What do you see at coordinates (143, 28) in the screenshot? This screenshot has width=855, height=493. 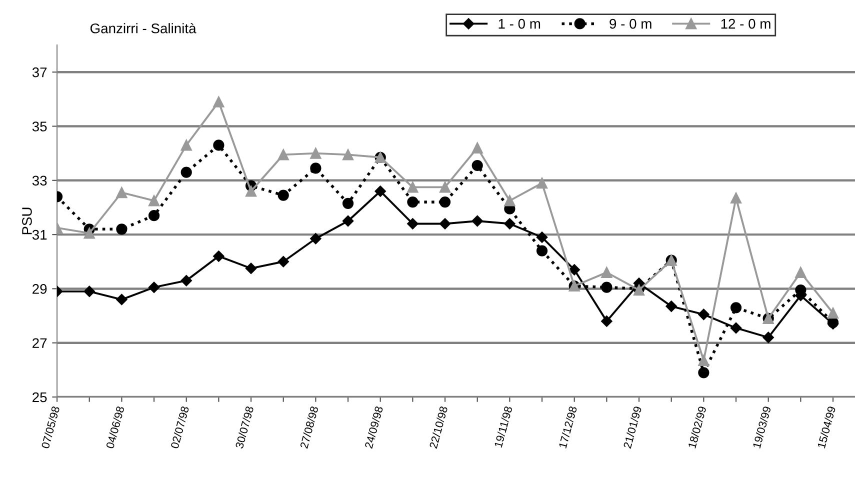 I see `chart-title: Ganzirri - Salinità` at bounding box center [143, 28].